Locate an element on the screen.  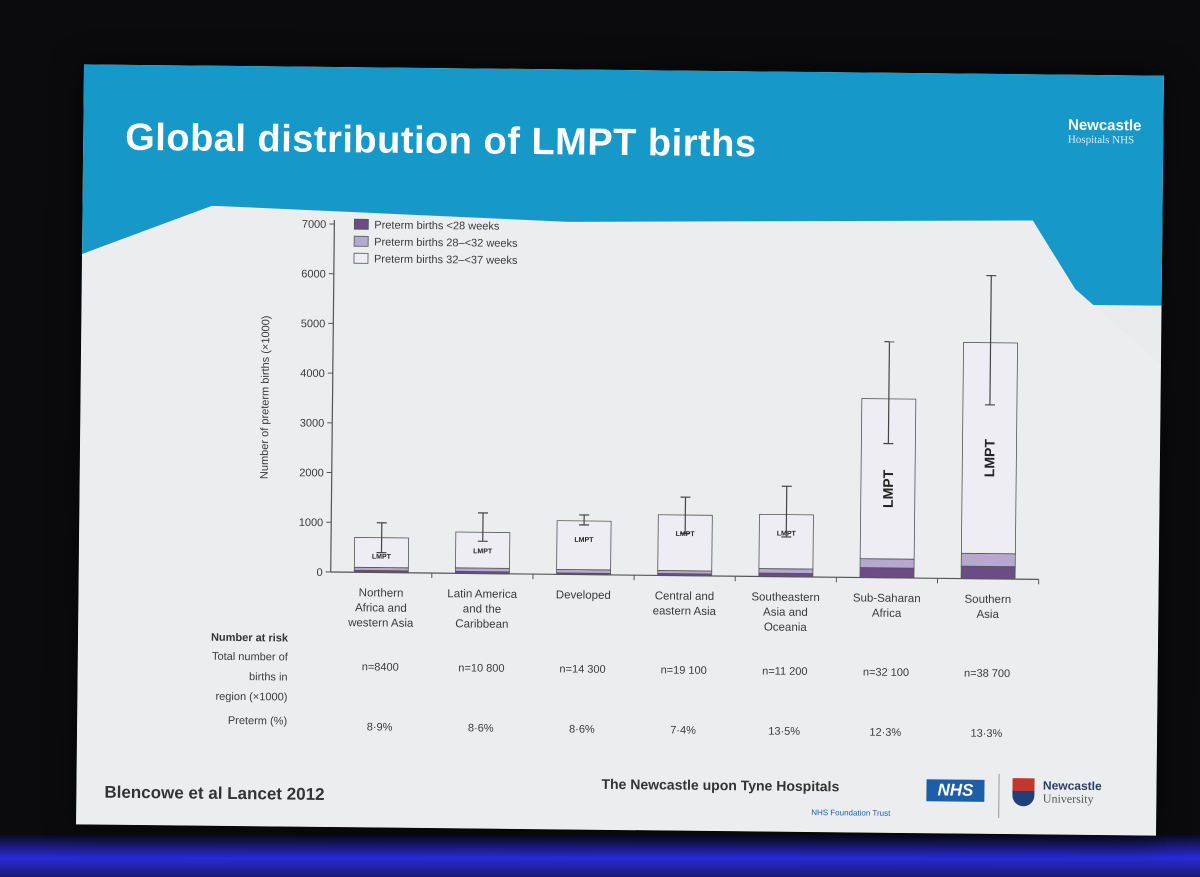
y-tick-label: 2000 is located at coordinates (311, 473).